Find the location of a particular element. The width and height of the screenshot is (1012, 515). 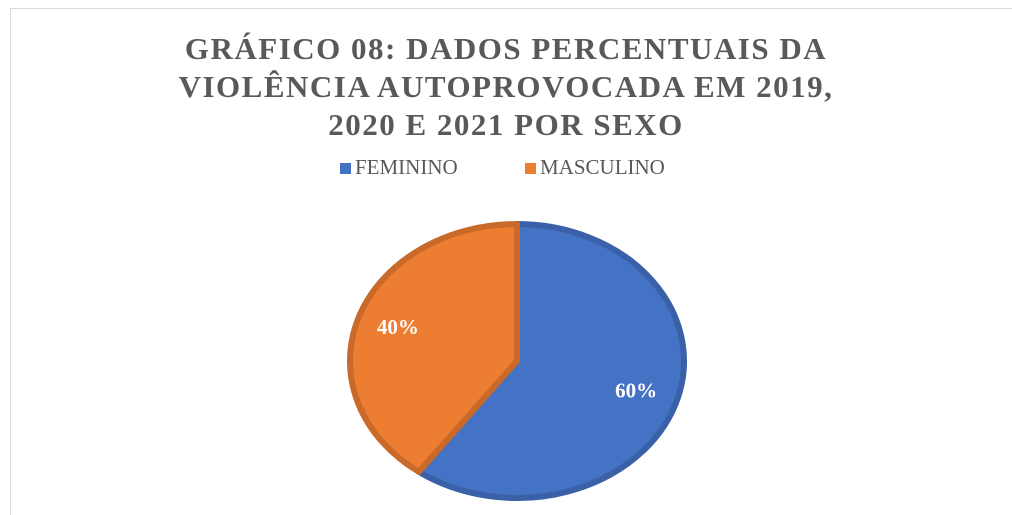

value-label: 60% is located at coordinates (636, 391).